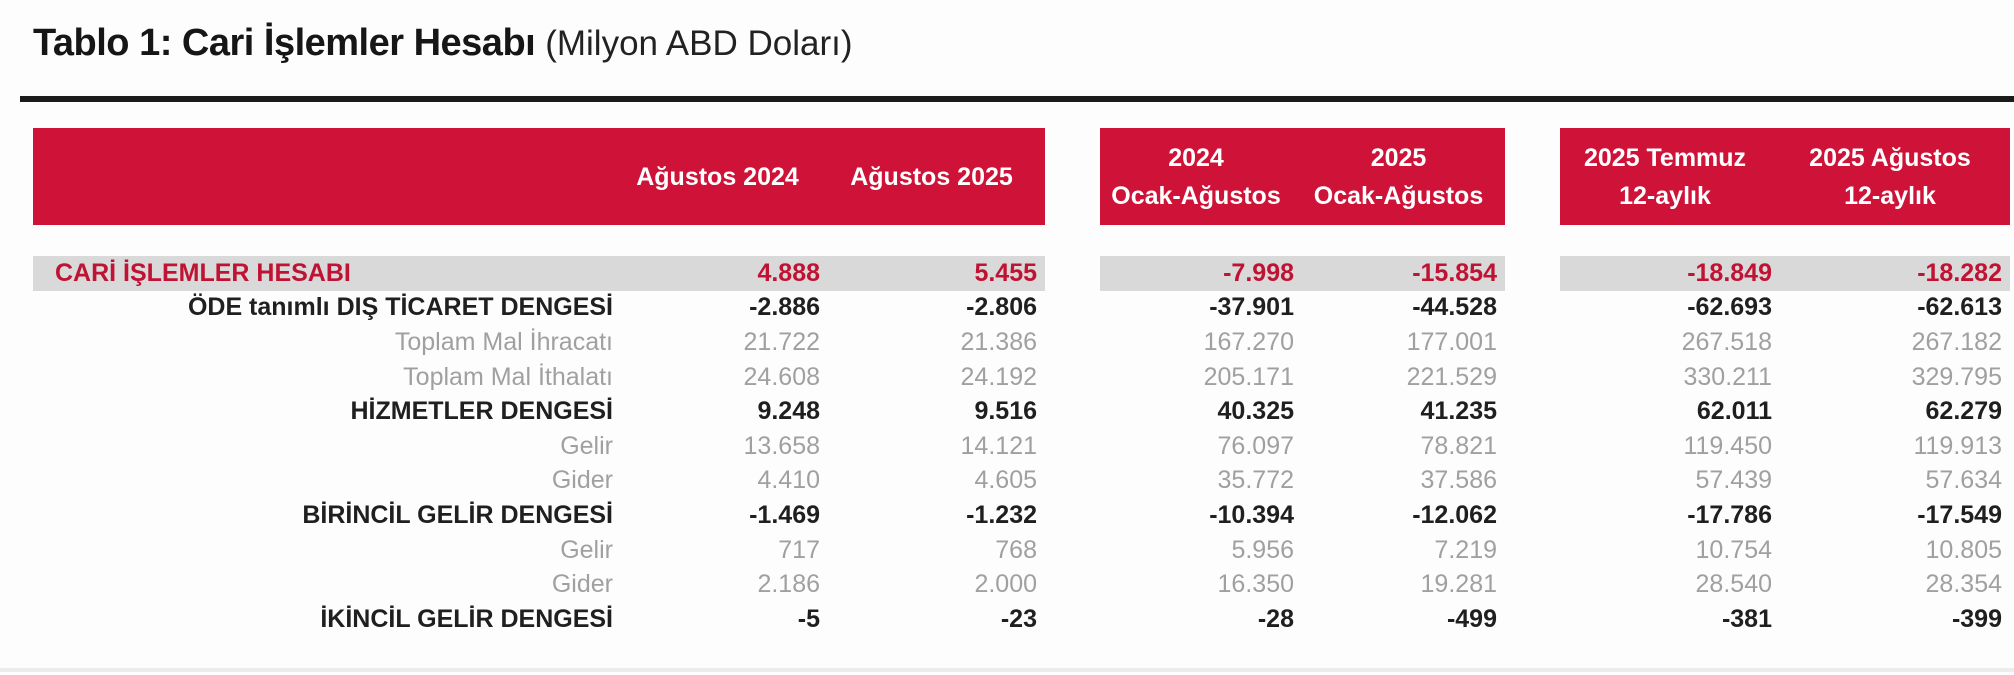  I want to click on row-value: -2.806, so click(1001, 307).